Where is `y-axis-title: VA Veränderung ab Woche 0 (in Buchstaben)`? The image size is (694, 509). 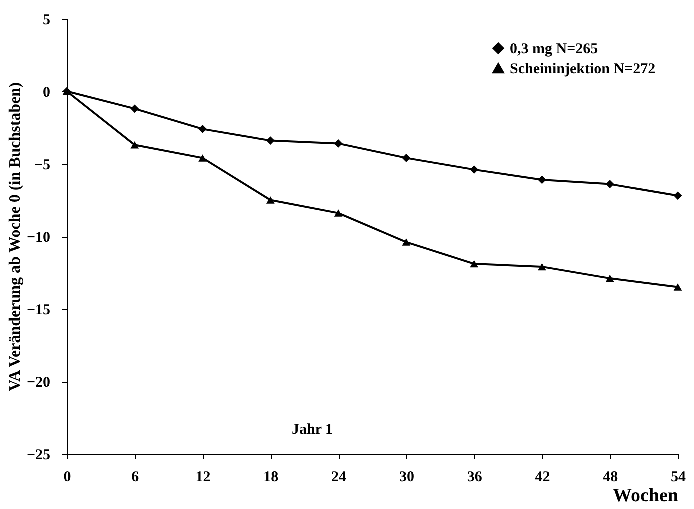 y-axis-title: VA Veränderung ab Woche 0 (in Buchstaben) is located at coordinates (15, 237).